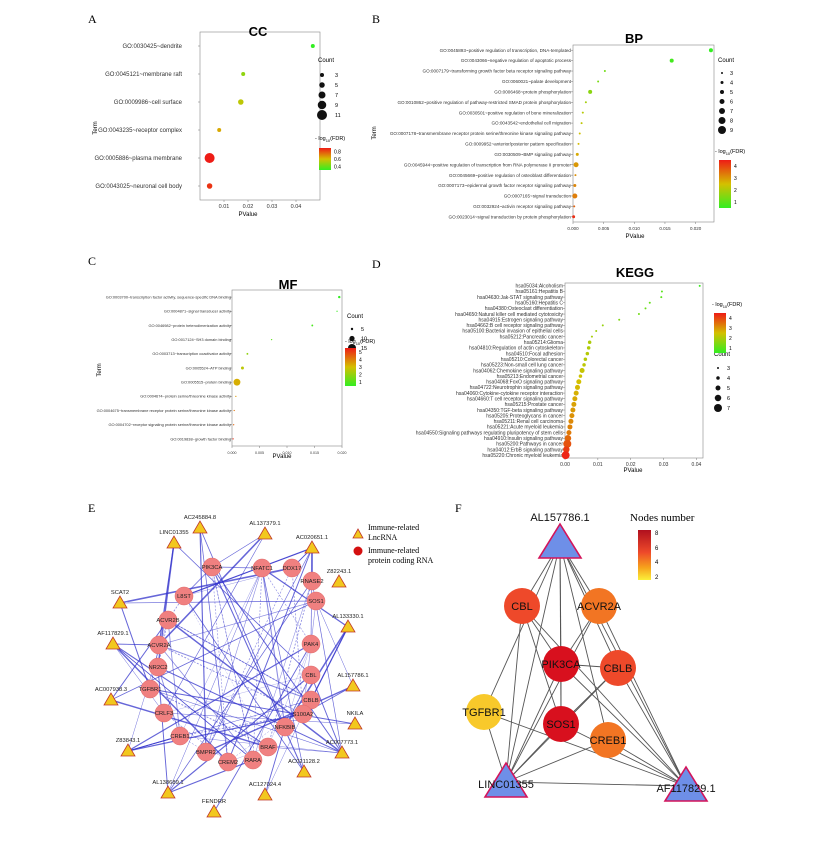  What do you see at coordinates (96, 127) in the screenshot?
I see `y-axis-label: Term` at bounding box center [96, 127].